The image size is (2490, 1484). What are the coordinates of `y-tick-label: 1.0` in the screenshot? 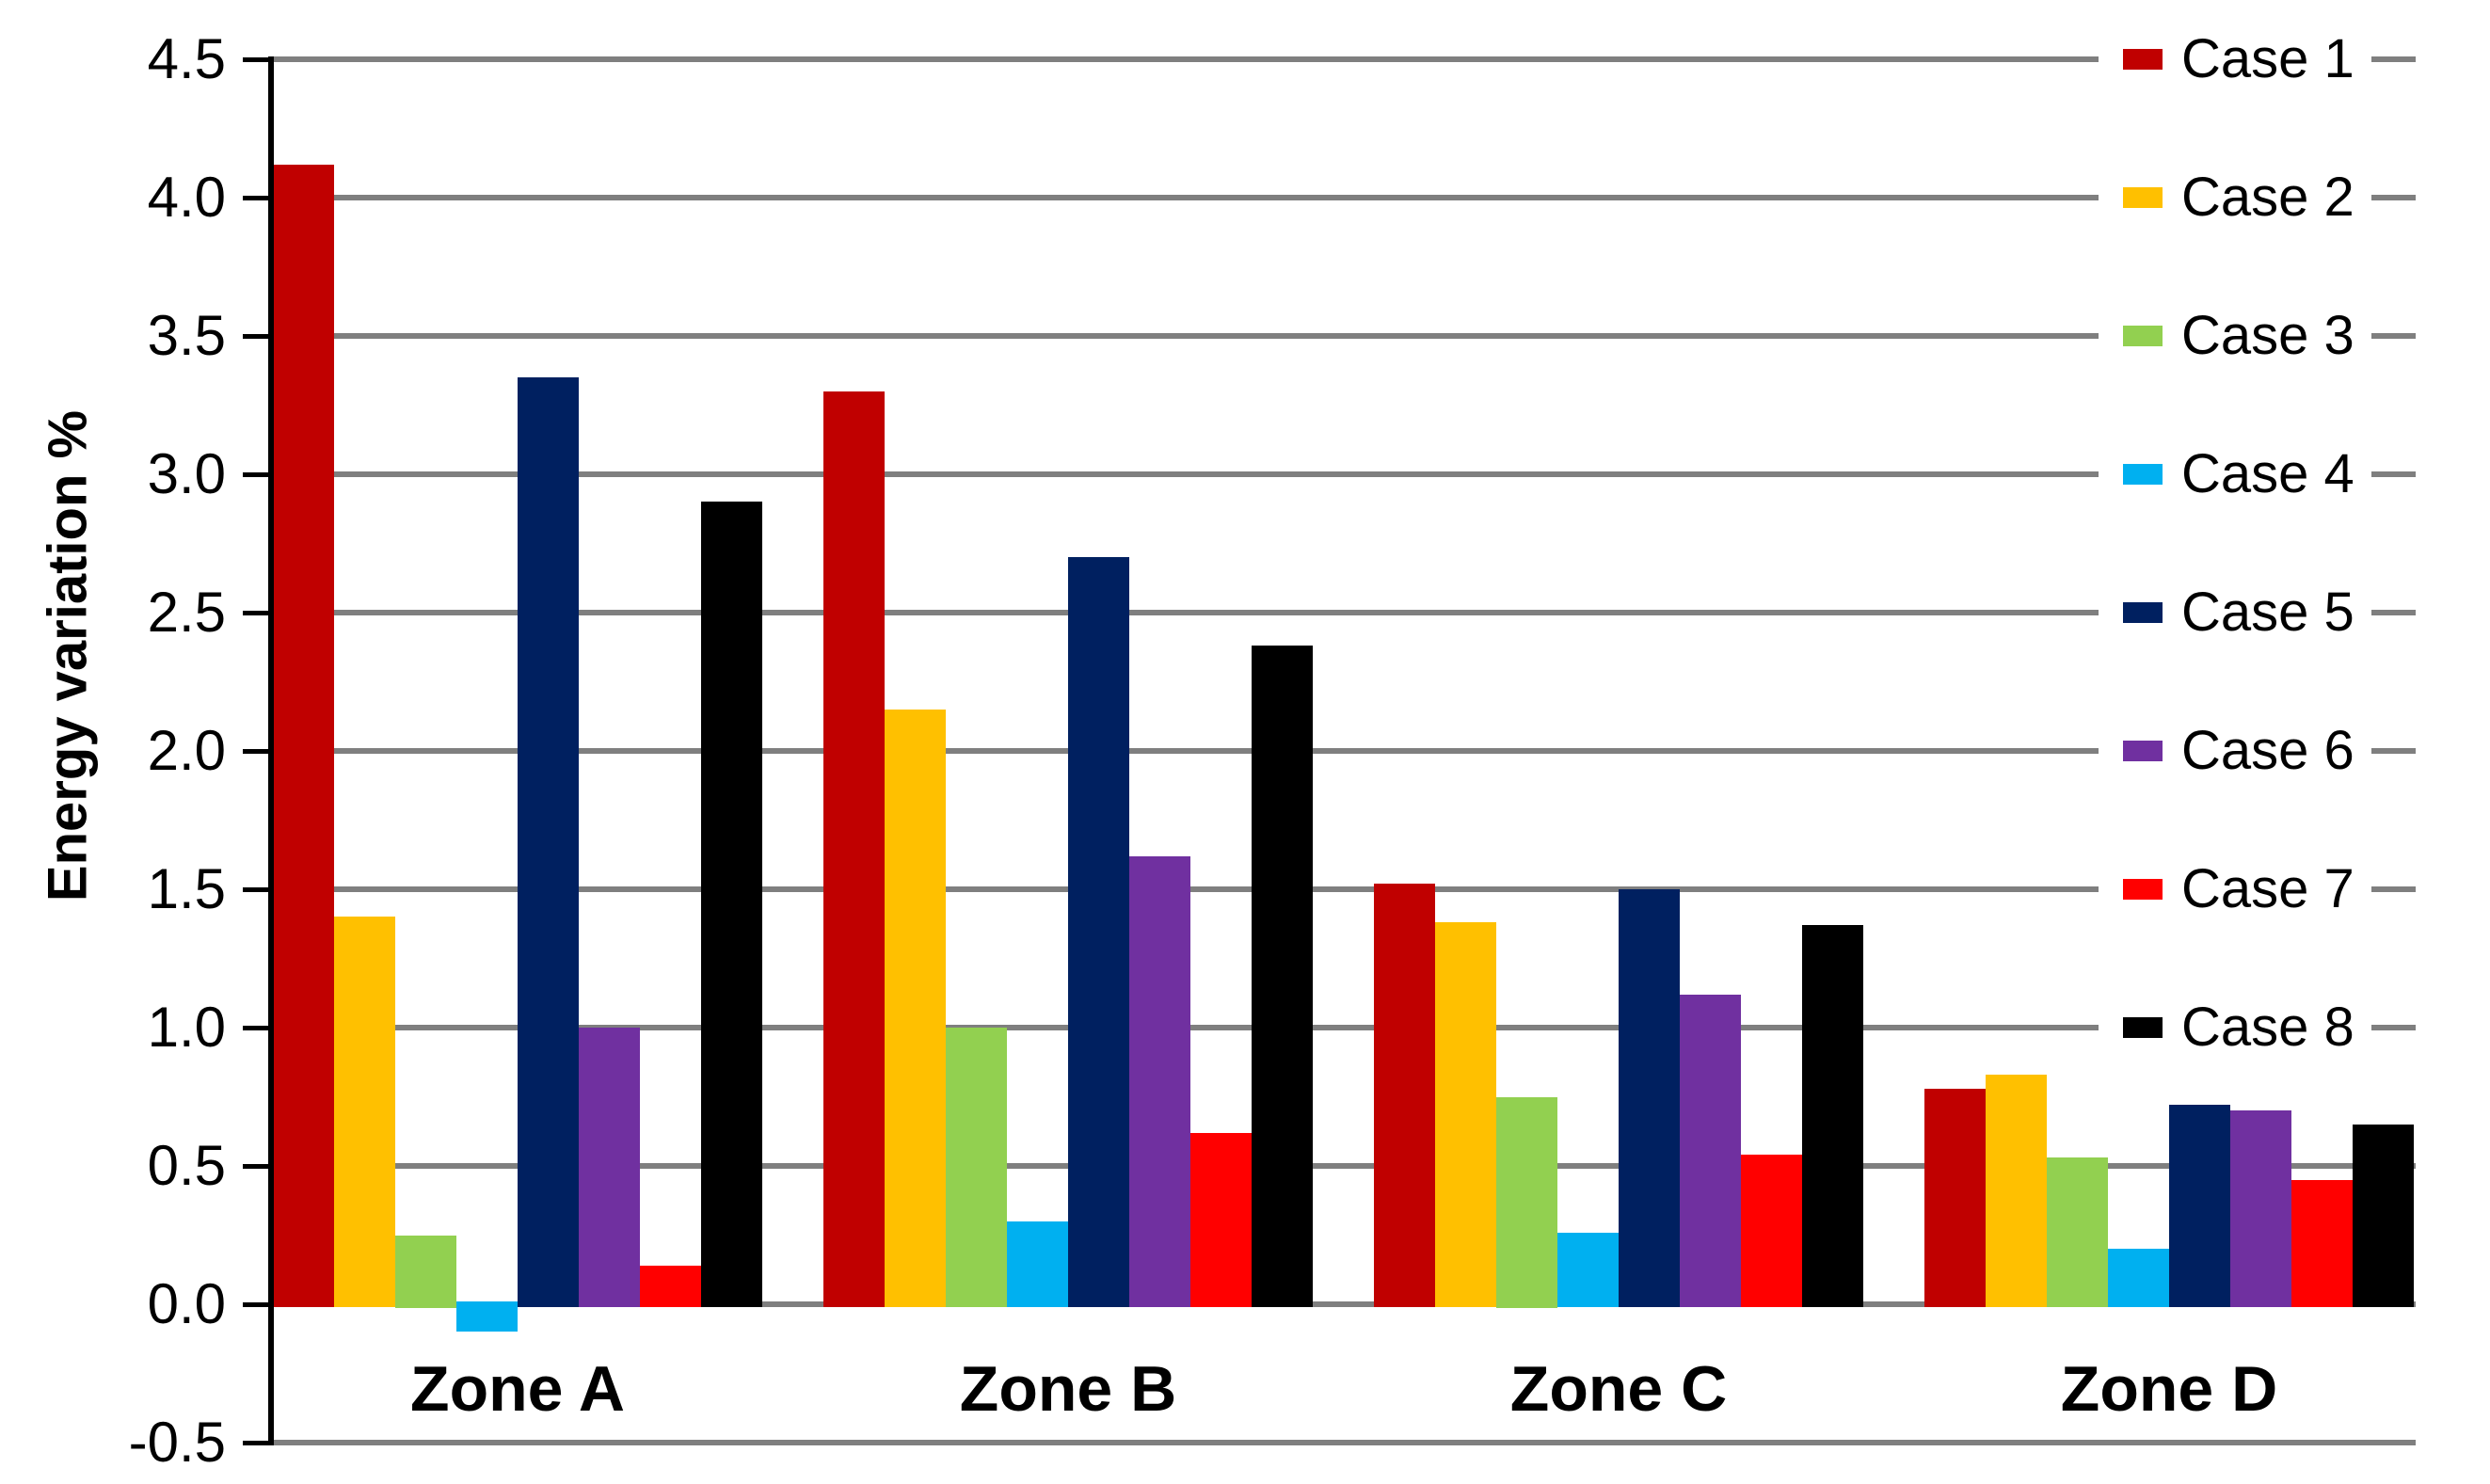 It's located at (186, 1027).